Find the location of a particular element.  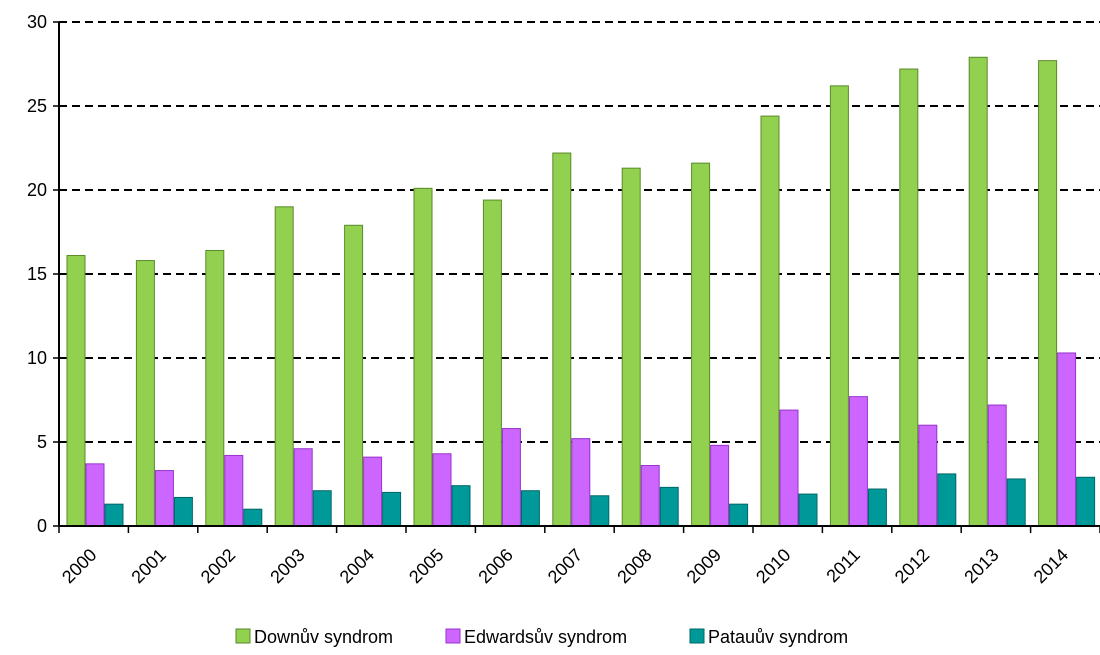

x-tick-label: 2000 is located at coordinates (79, 566).